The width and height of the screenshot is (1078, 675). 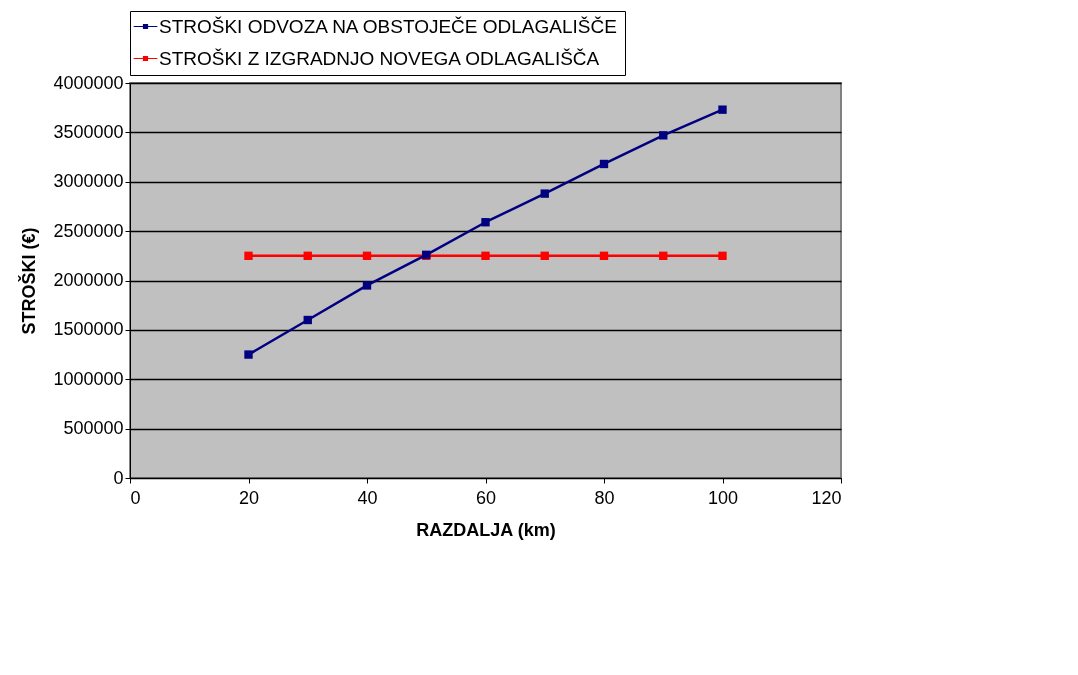 I want to click on y-tick-label: 4000000, so click(x=88, y=82).